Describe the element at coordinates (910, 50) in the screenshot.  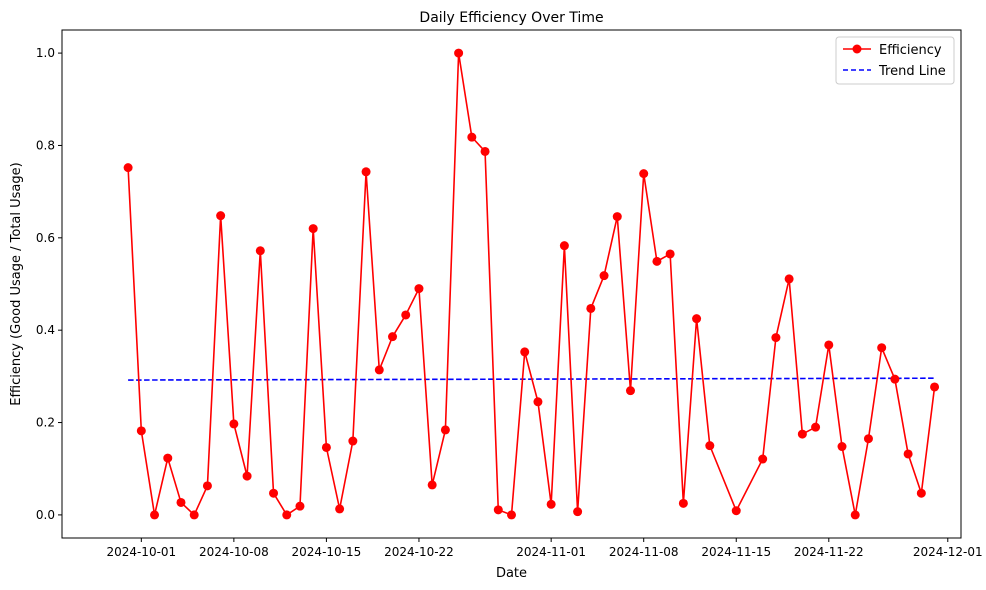
I see `legend-efficiency-label: Efficiency` at that location.